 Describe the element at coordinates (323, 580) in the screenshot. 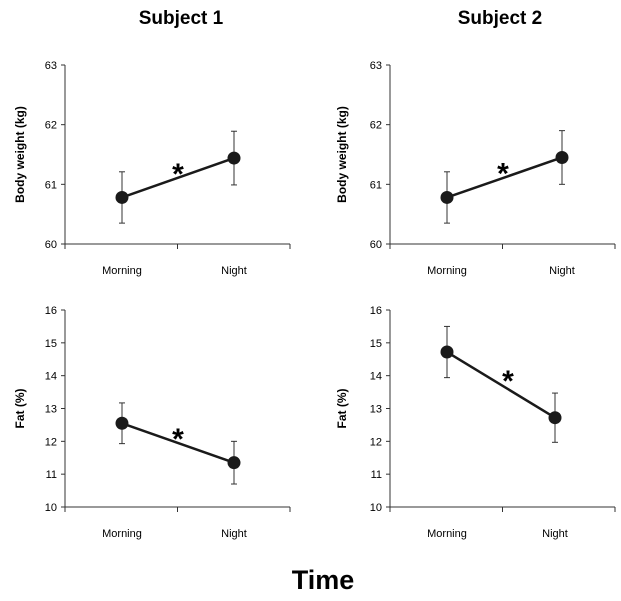

I see `figure-x-axis-label: Time` at that location.